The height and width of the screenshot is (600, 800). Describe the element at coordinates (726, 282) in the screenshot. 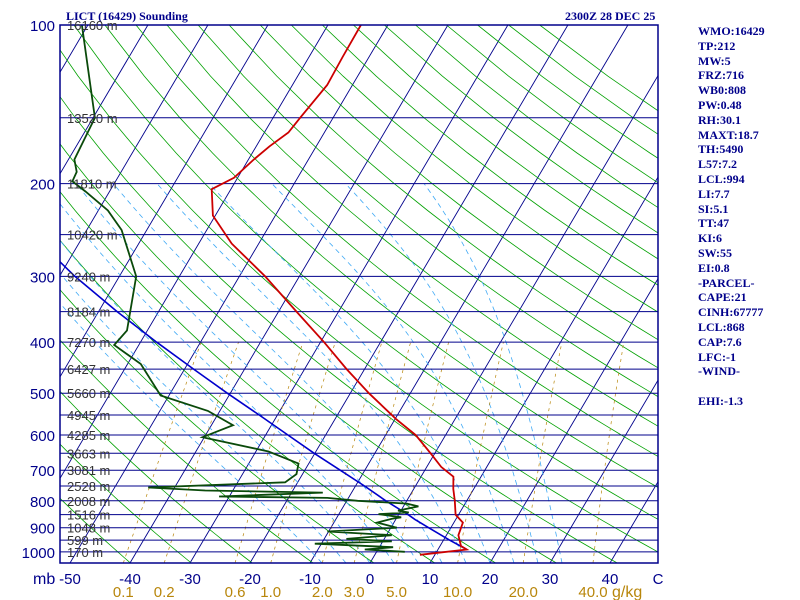

I see `index-item: -PARCEL-` at that location.